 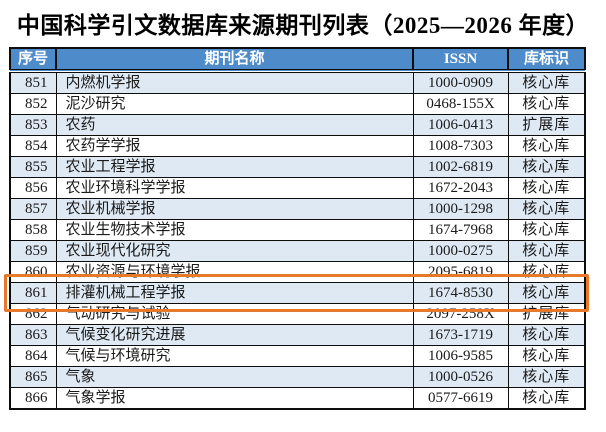 I want to click on cell-issn: 1006-0413, so click(x=460, y=125).